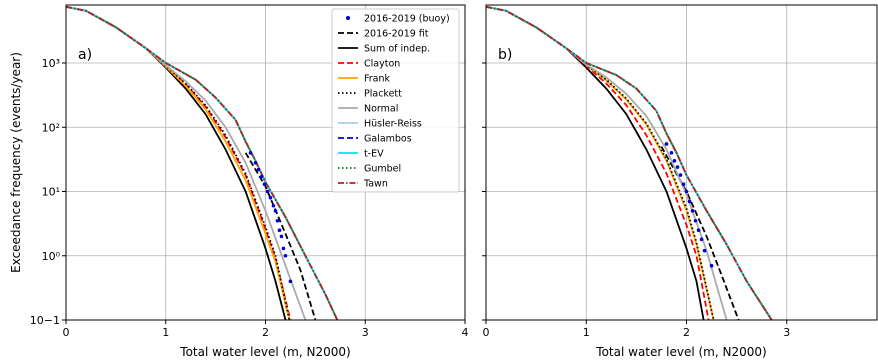  What do you see at coordinates (382, 64) in the screenshot?
I see `legend-label: Clayton` at bounding box center [382, 64].